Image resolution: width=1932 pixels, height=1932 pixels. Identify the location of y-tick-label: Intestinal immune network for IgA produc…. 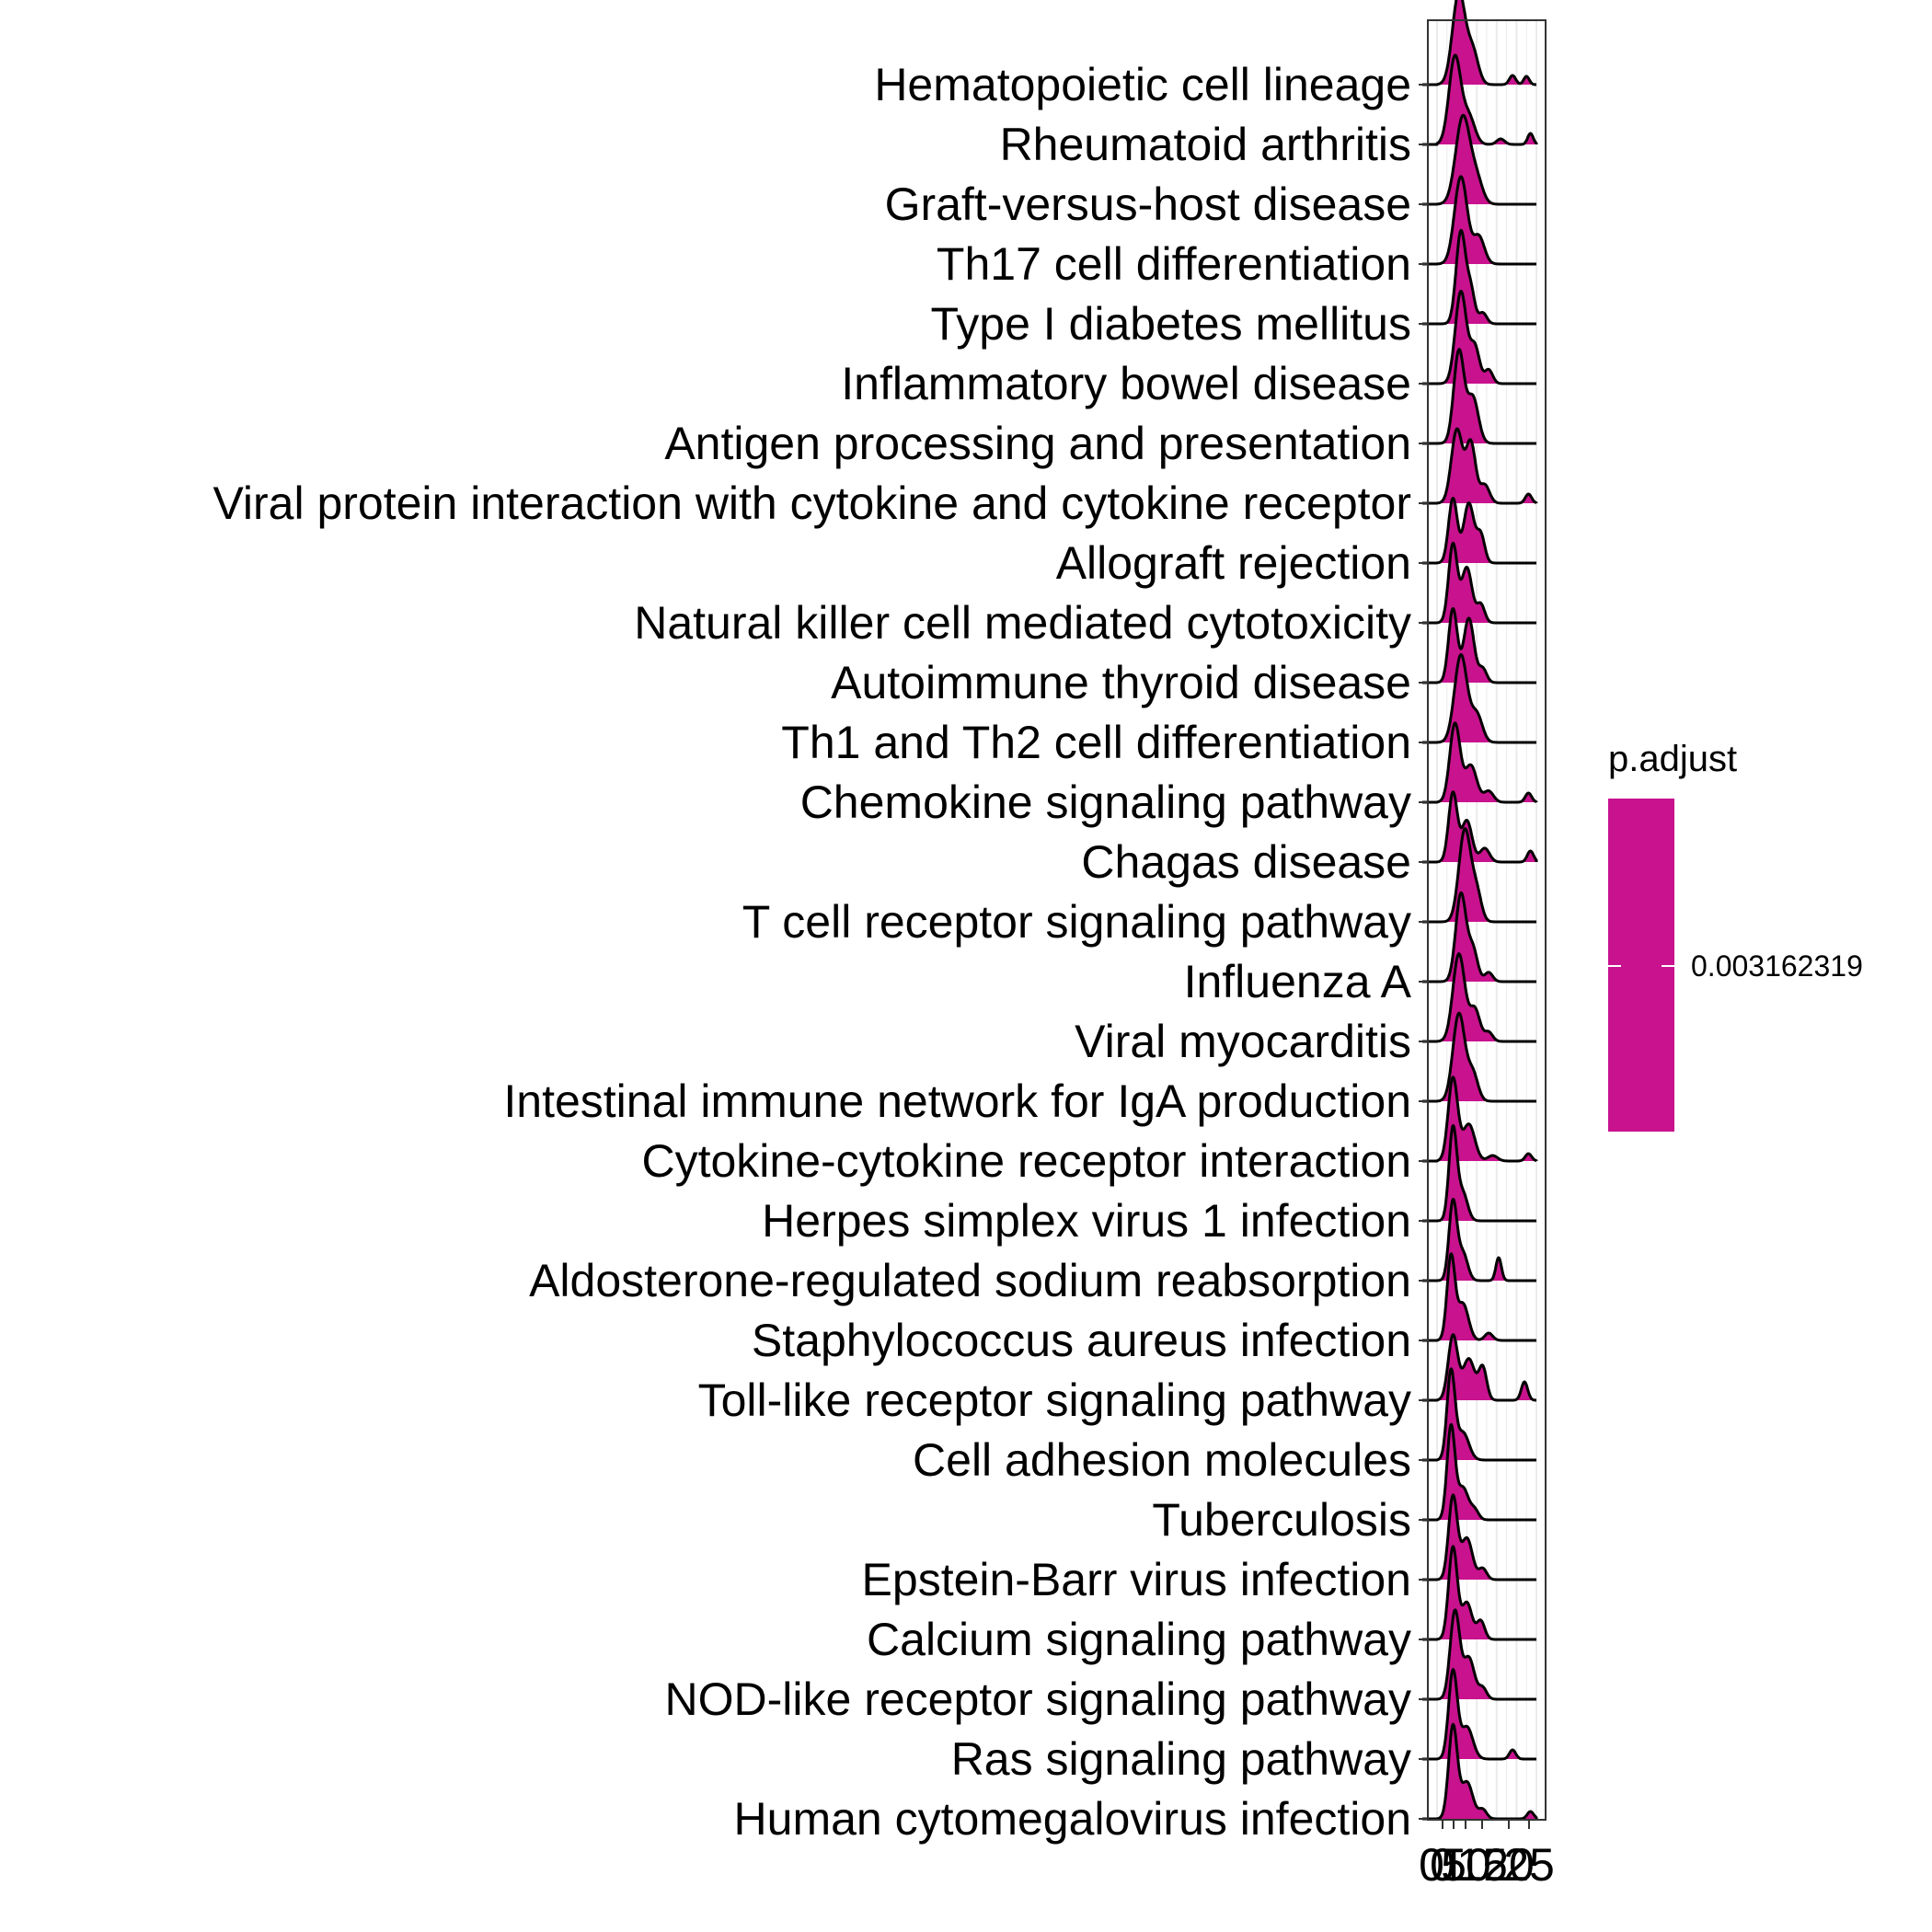
(957, 1101).